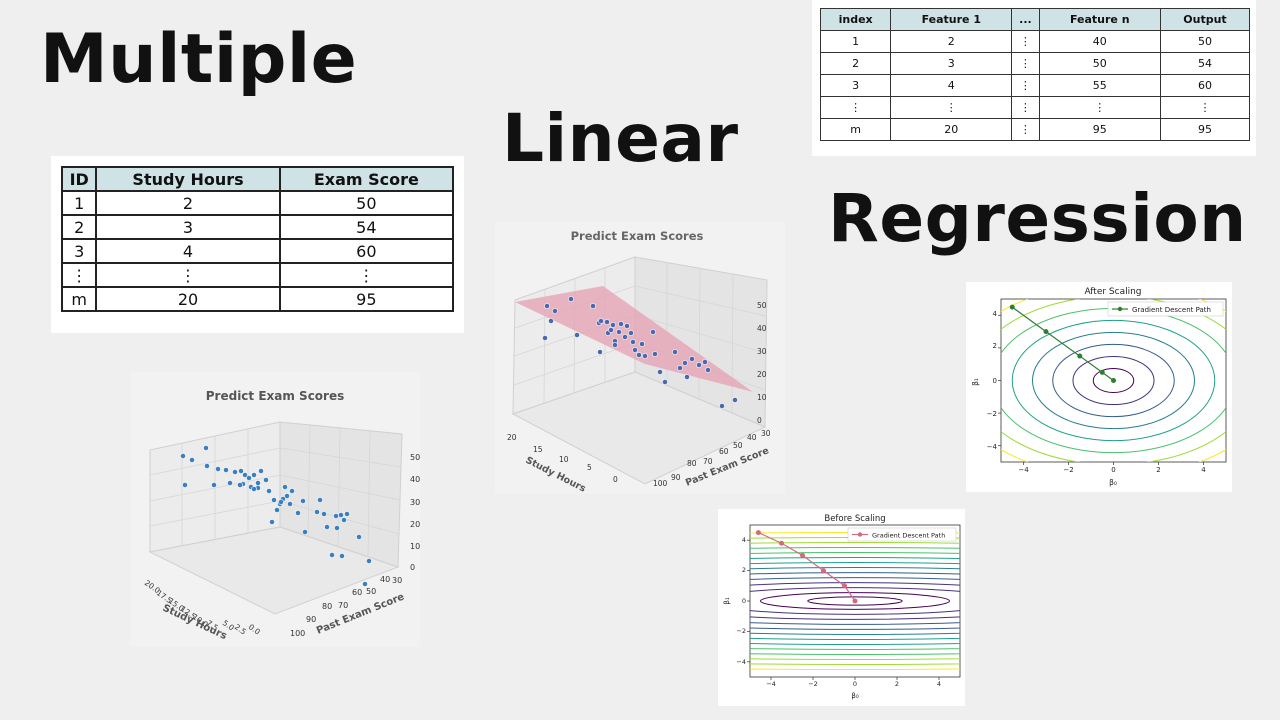  Describe the element at coordinates (257, 227) in the screenshot. I see `table-row: 2 3 54` at that location.